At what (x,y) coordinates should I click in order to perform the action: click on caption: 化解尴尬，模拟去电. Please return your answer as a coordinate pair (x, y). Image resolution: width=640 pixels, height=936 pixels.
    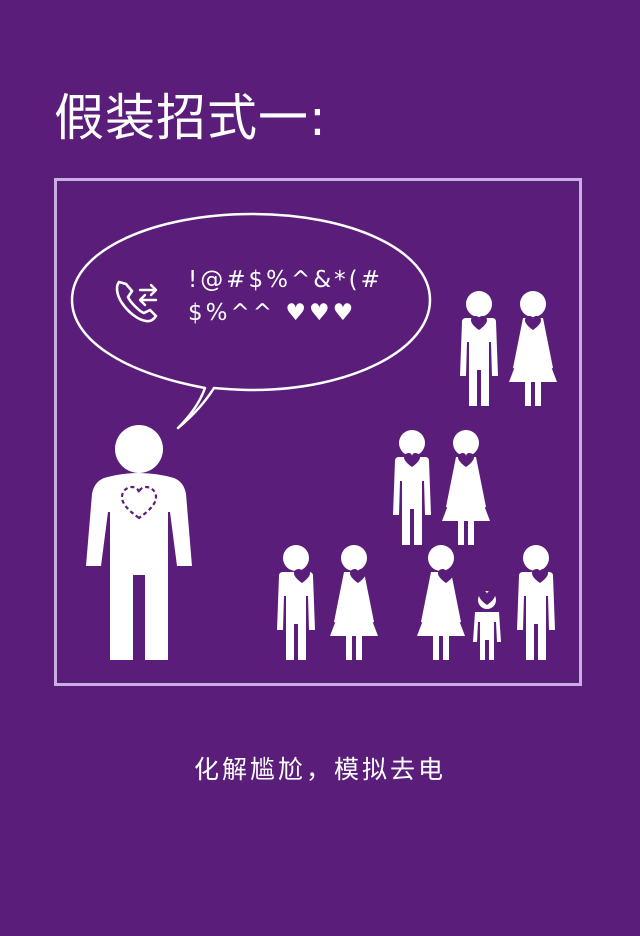
    Looking at the image, I should click on (319, 769).